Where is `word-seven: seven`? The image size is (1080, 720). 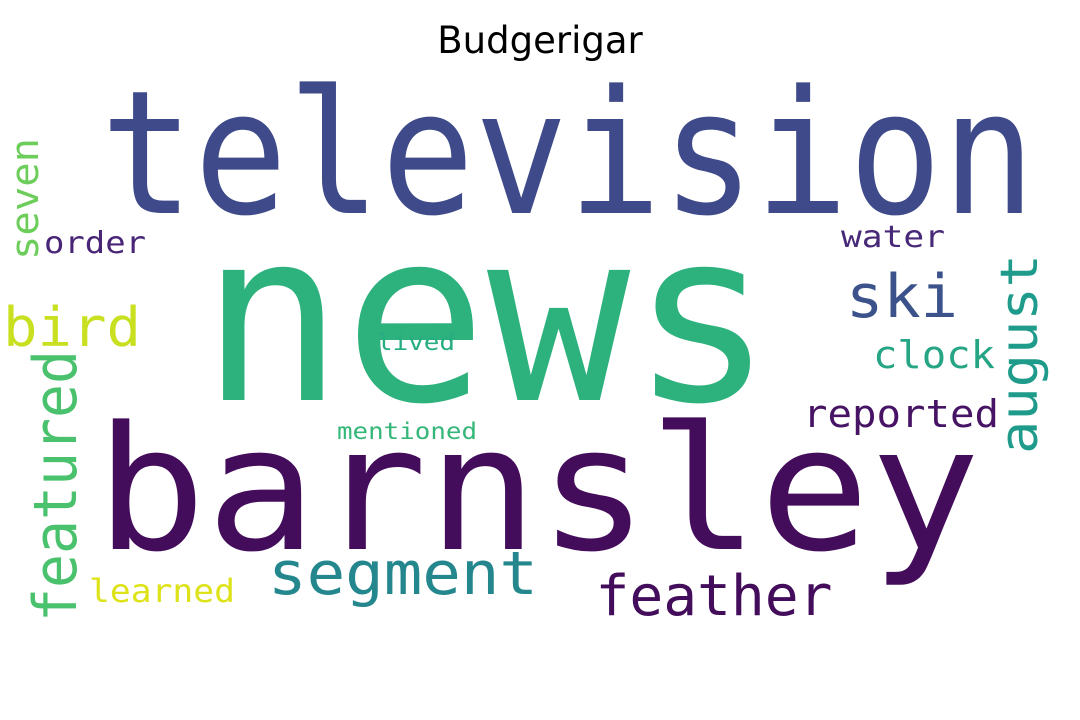 word-seven: seven is located at coordinates (25, 199).